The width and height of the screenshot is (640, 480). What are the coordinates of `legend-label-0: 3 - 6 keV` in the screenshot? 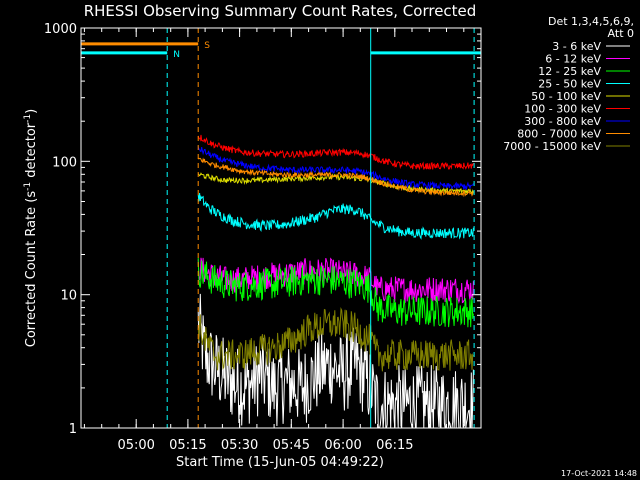 It's located at (576, 46).